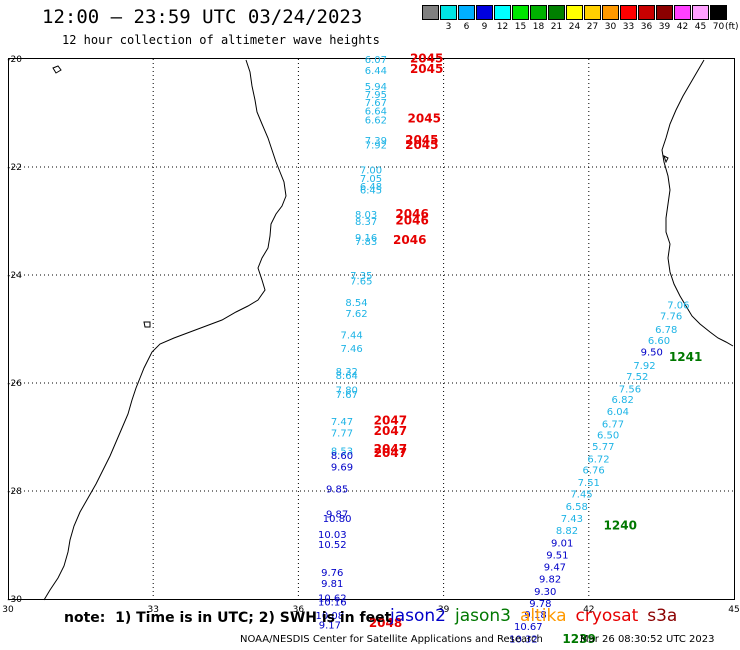  I want to click on legend-label: 18, so click(538, 27).